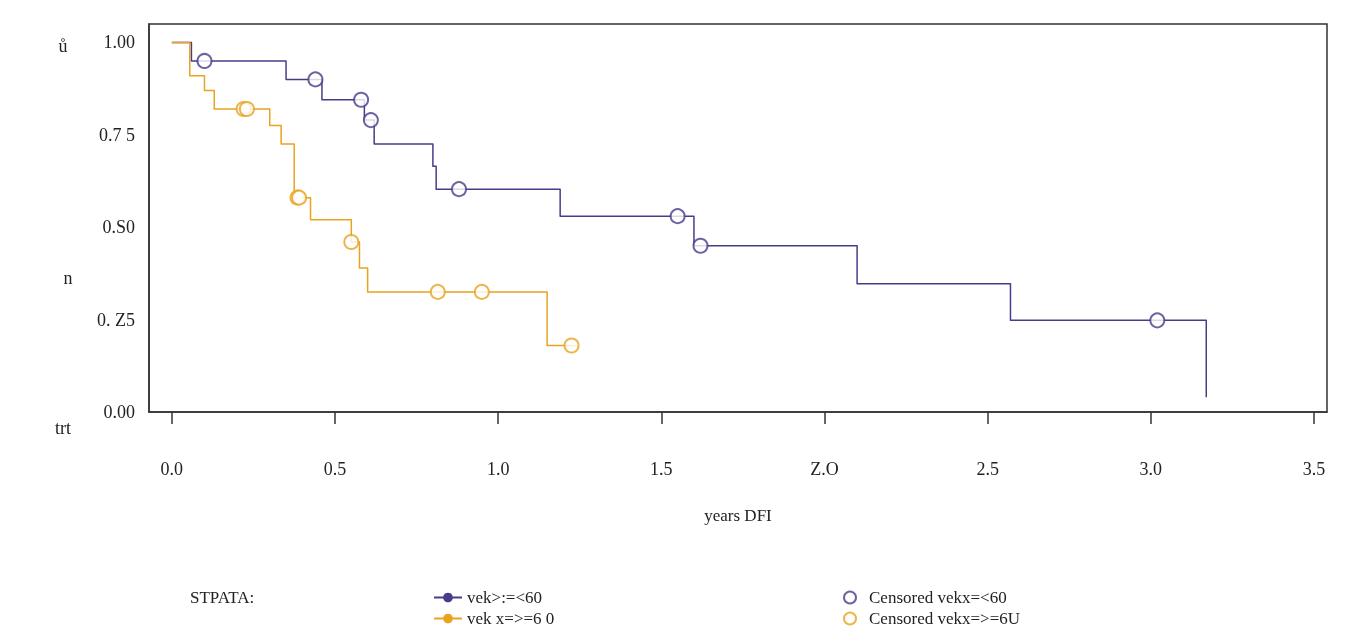 Image resolution: width=1345 pixels, height=644 pixels. I want to click on legend-label: vek>:=<60, so click(505, 597).